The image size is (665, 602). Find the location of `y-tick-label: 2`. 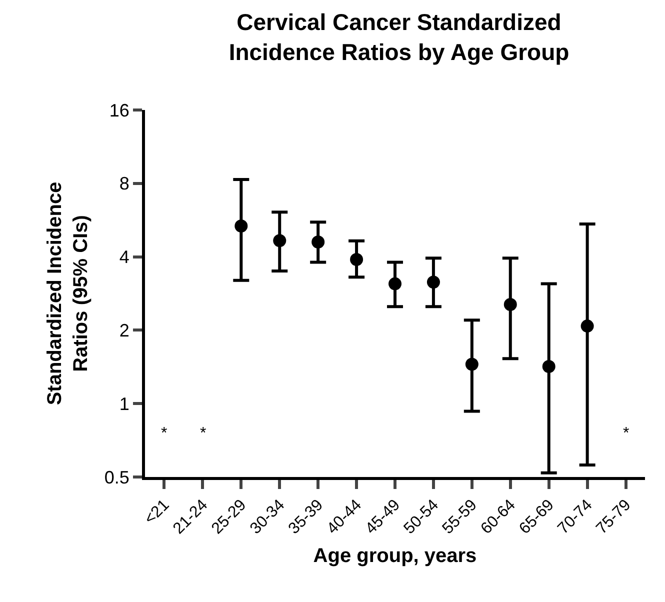

y-tick-label: 2 is located at coordinates (124, 330).